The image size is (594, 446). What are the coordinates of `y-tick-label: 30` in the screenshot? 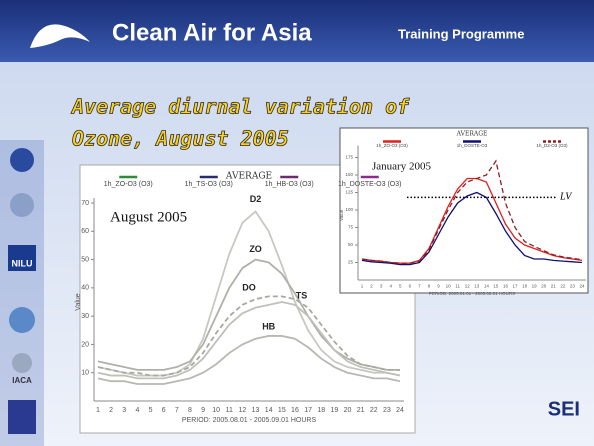 It's located at (85, 316).